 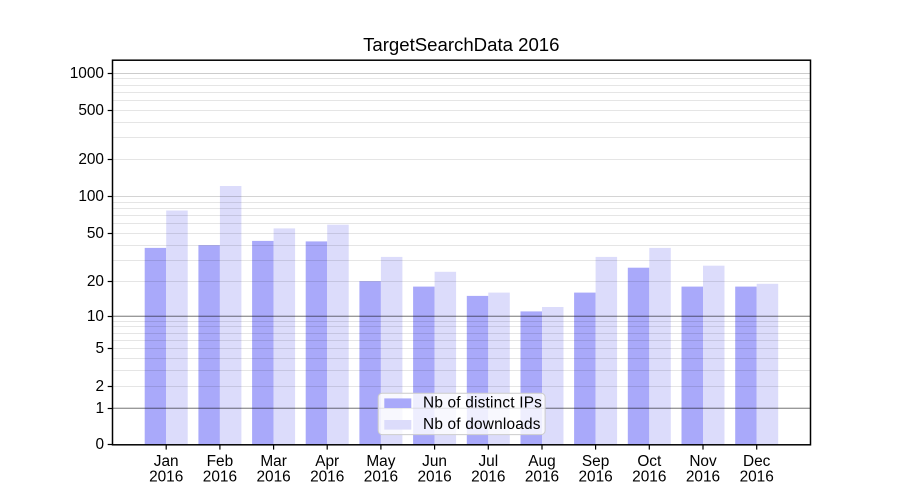 I want to click on svg-text: 200, so click(x=91, y=159).